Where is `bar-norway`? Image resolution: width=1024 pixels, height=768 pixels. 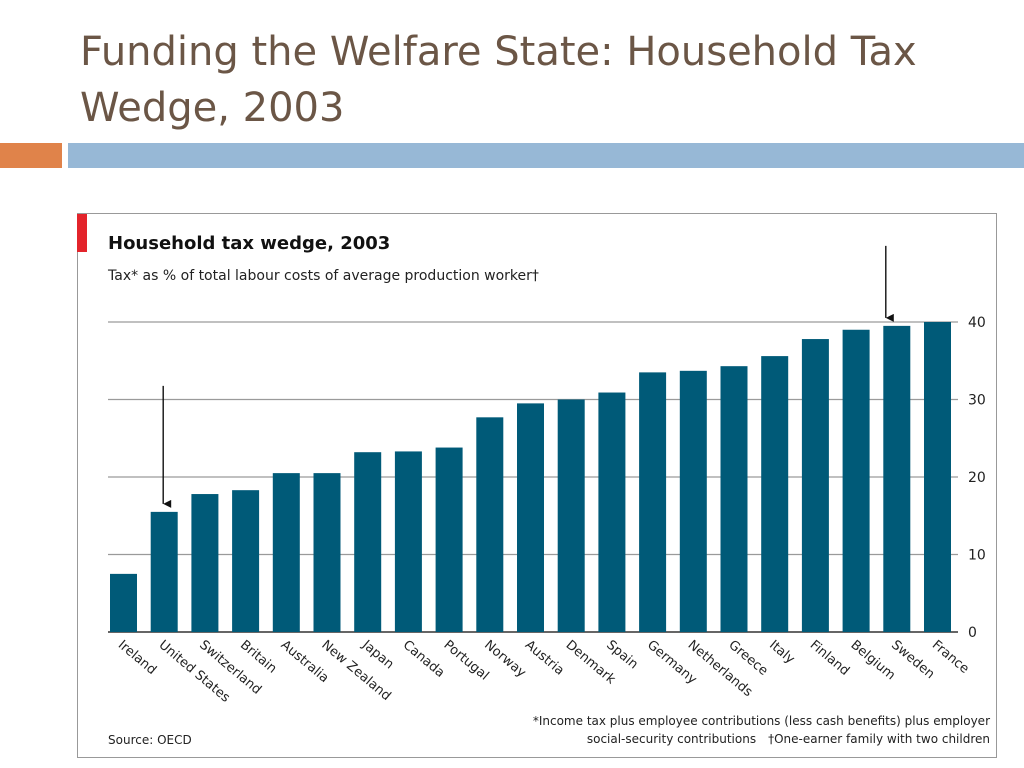 bar-norway is located at coordinates (490, 524).